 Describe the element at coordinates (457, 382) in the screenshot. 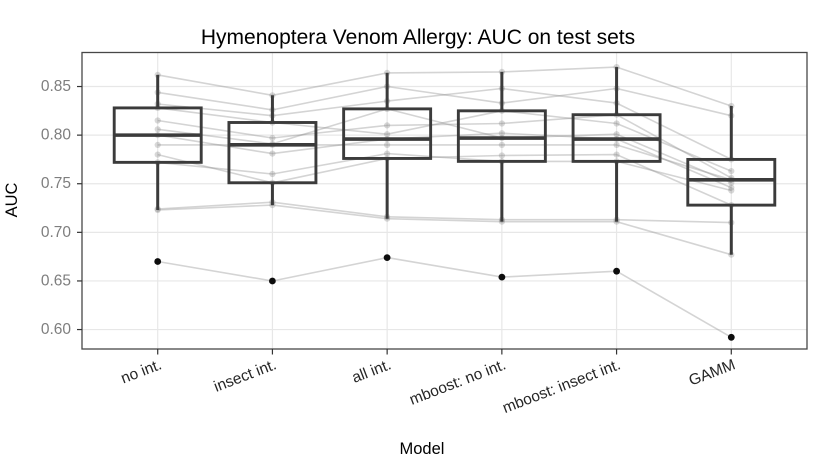

I see `x-tick-label: mboost: no int.` at that location.